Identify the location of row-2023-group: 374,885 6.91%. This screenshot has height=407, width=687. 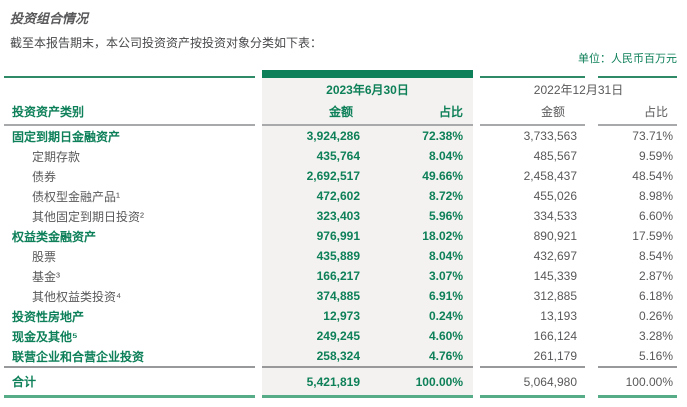
(367, 296).